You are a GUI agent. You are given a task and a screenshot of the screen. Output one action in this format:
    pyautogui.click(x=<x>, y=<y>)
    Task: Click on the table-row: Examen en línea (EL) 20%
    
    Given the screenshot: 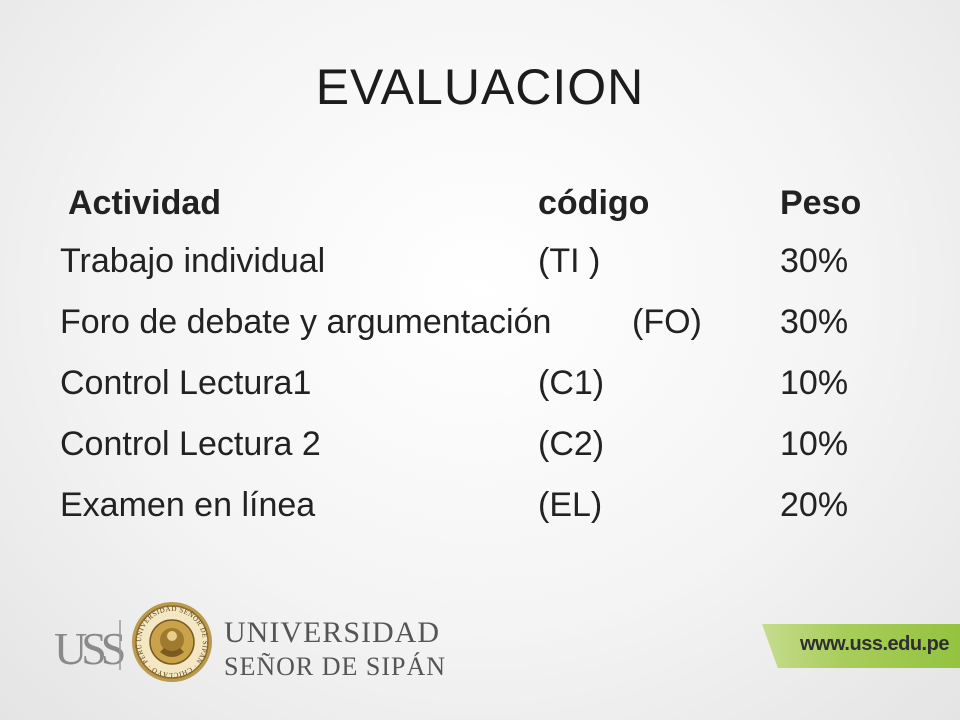 What is the action you would take?
    pyautogui.click(x=480, y=513)
    